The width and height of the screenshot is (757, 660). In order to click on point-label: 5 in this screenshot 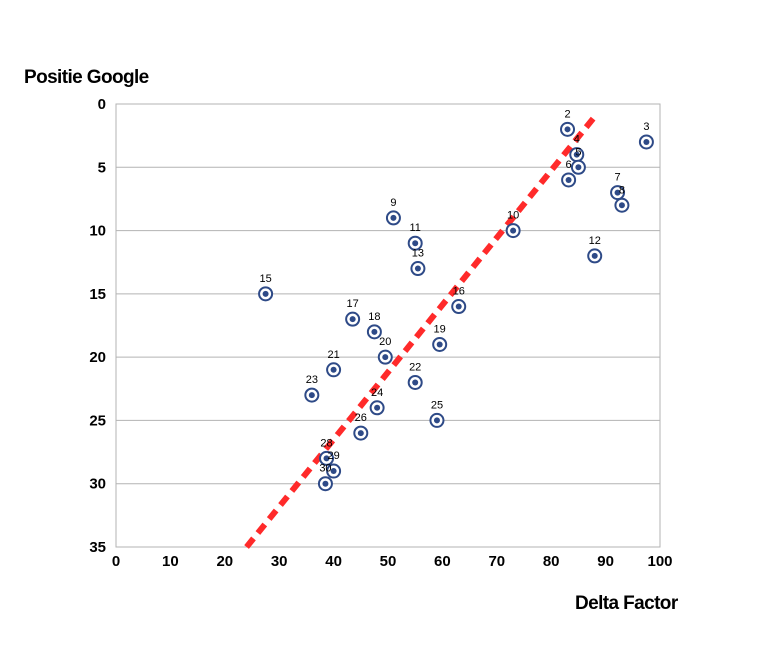, I will do `click(578, 152)`.